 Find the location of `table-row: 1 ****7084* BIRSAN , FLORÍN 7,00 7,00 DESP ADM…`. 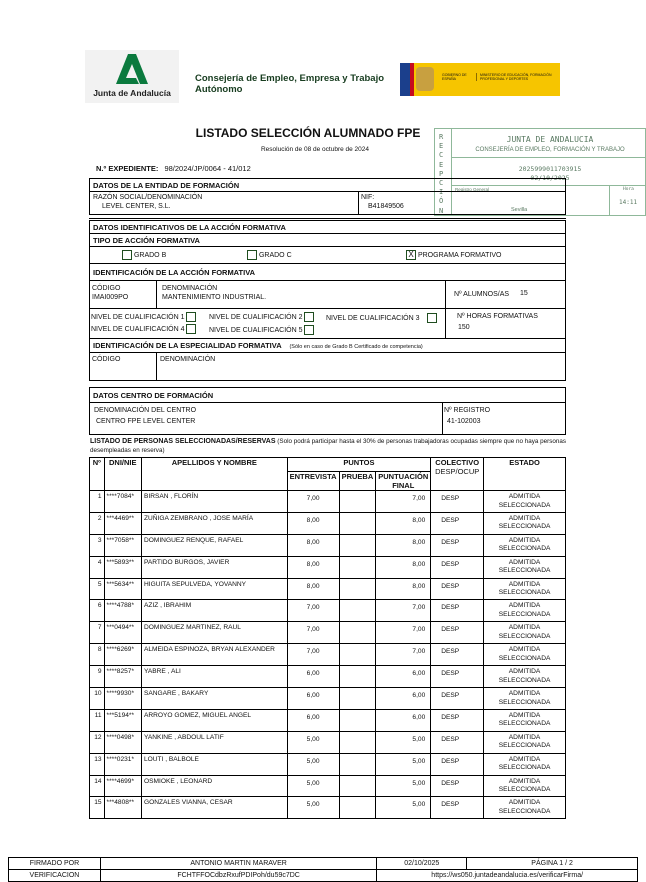

table-row: 1 ****7084* BIRSAN , FLORÍN 7,00 7,00 DESP ADM… is located at coordinates (327, 501).